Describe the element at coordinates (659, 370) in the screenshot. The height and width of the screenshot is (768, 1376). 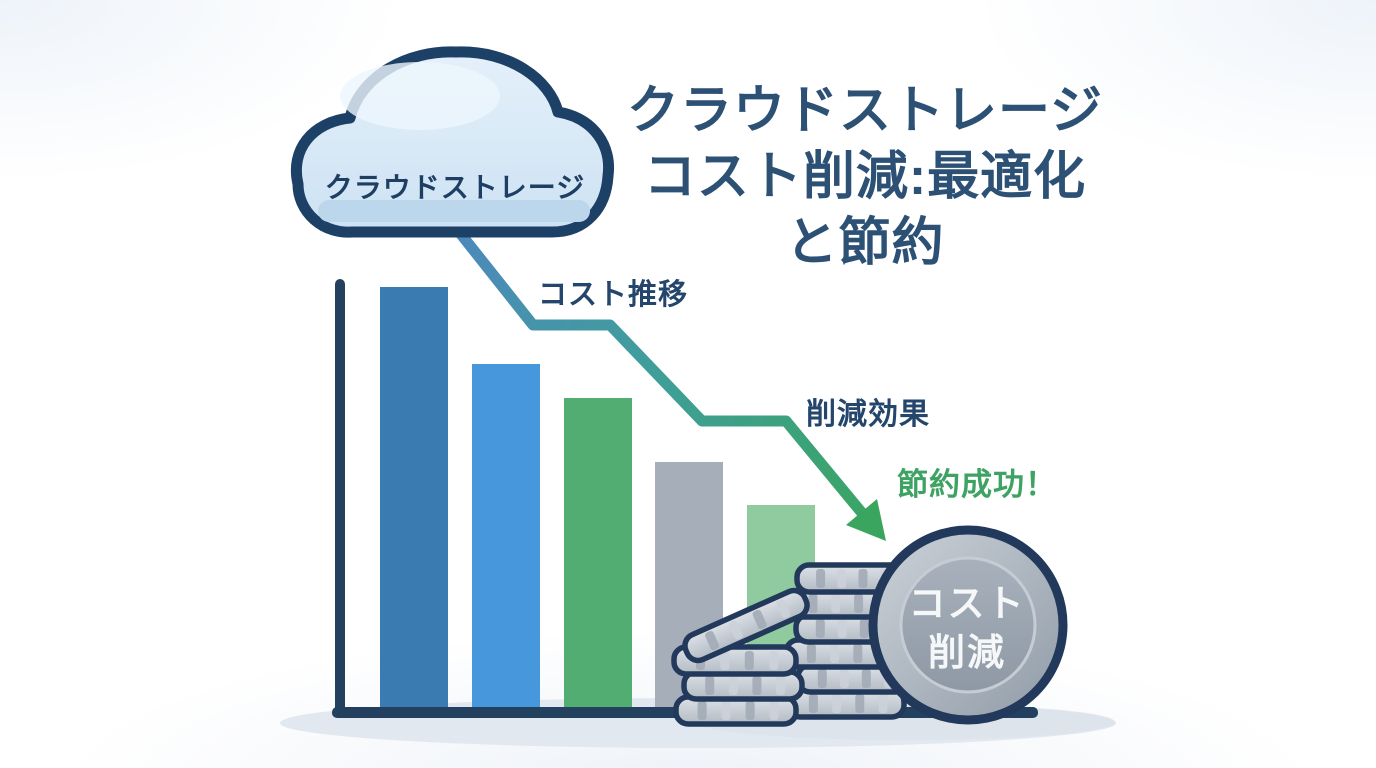
I see `trend-line` at that location.